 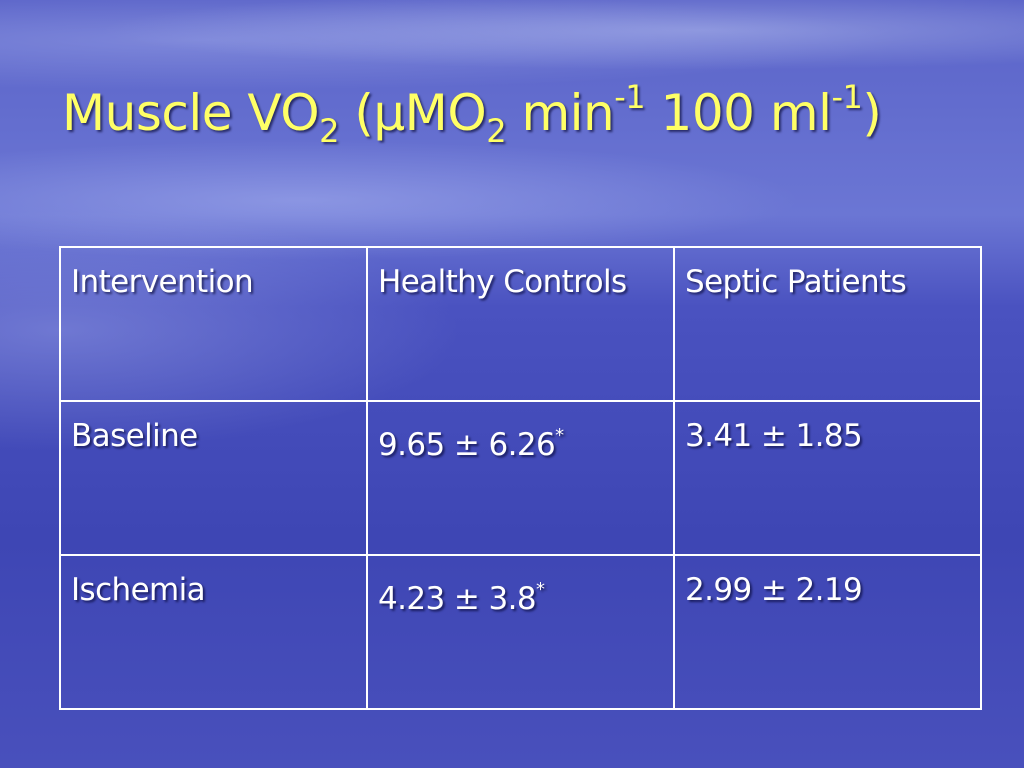 What do you see at coordinates (191, 113) in the screenshot?
I see `title-part: Muscle VO` at bounding box center [191, 113].